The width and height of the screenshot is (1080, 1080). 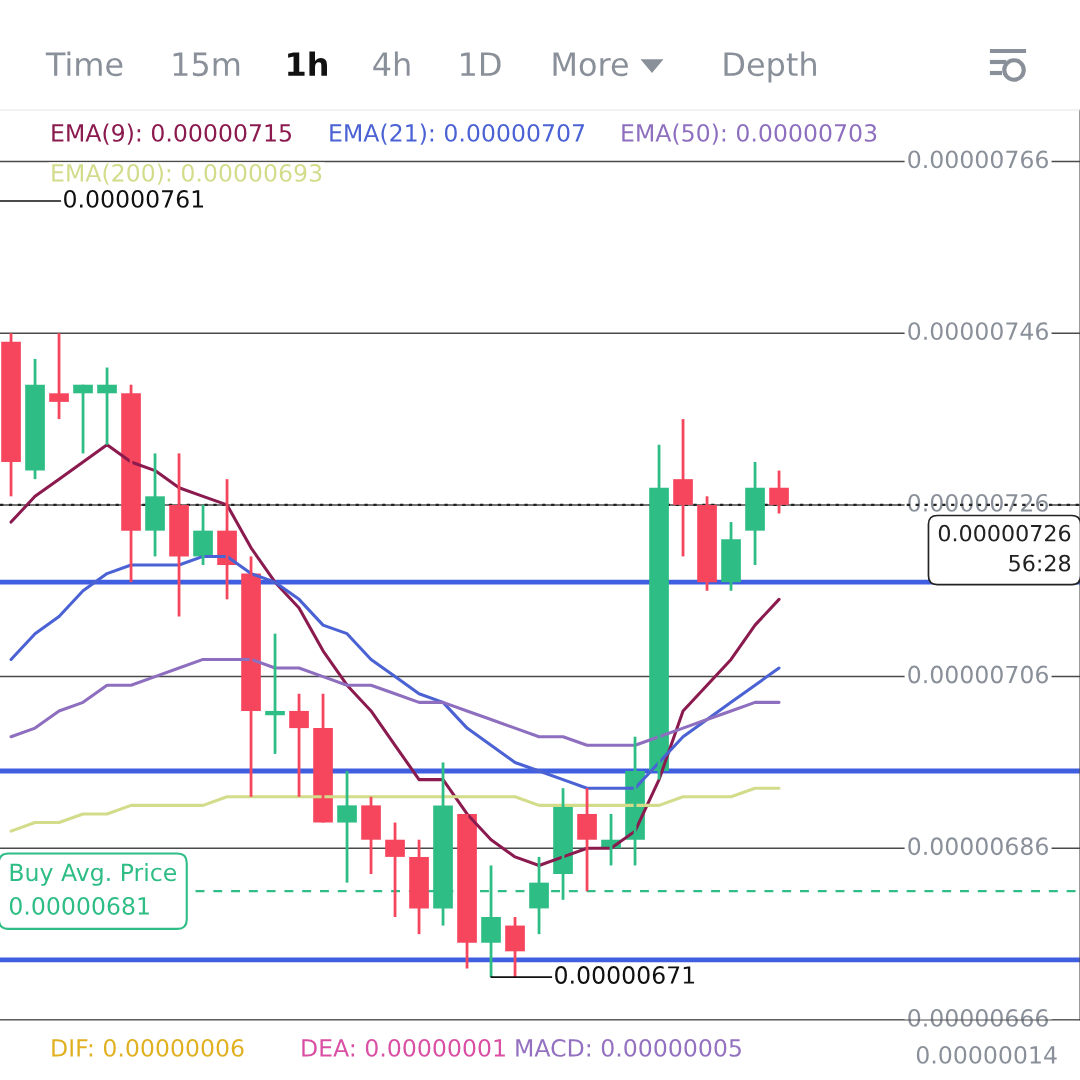 What do you see at coordinates (481, 64) in the screenshot?
I see `text: 1D` at bounding box center [481, 64].